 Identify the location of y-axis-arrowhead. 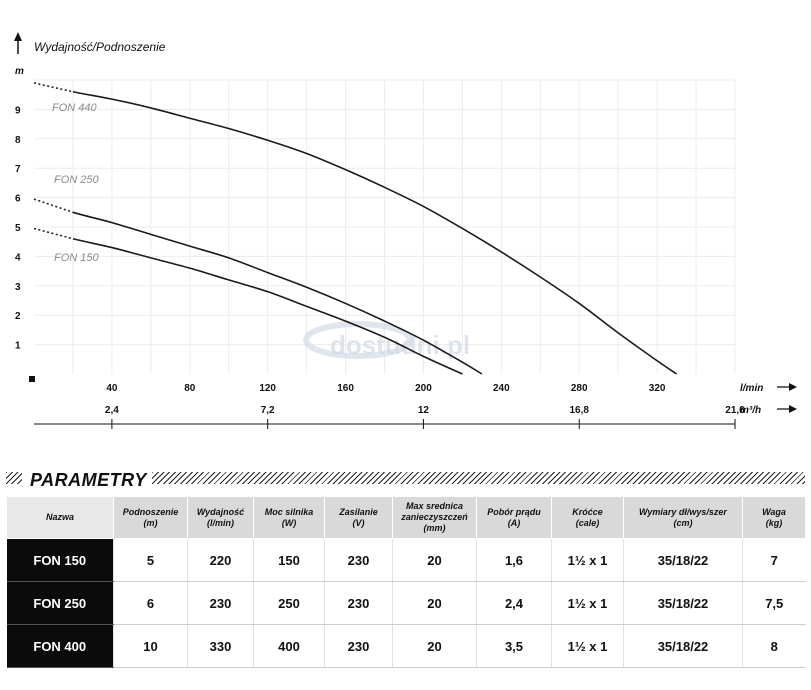
(18, 36).